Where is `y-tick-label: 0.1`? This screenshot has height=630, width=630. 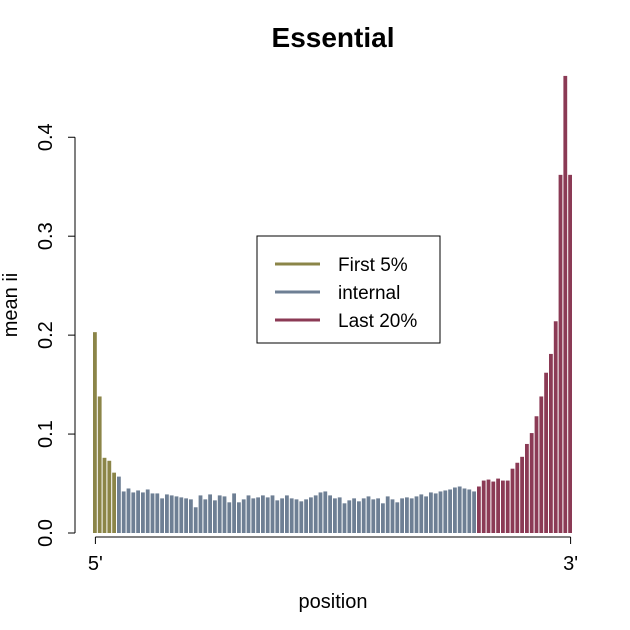 y-tick-label: 0.1 is located at coordinates (46, 434).